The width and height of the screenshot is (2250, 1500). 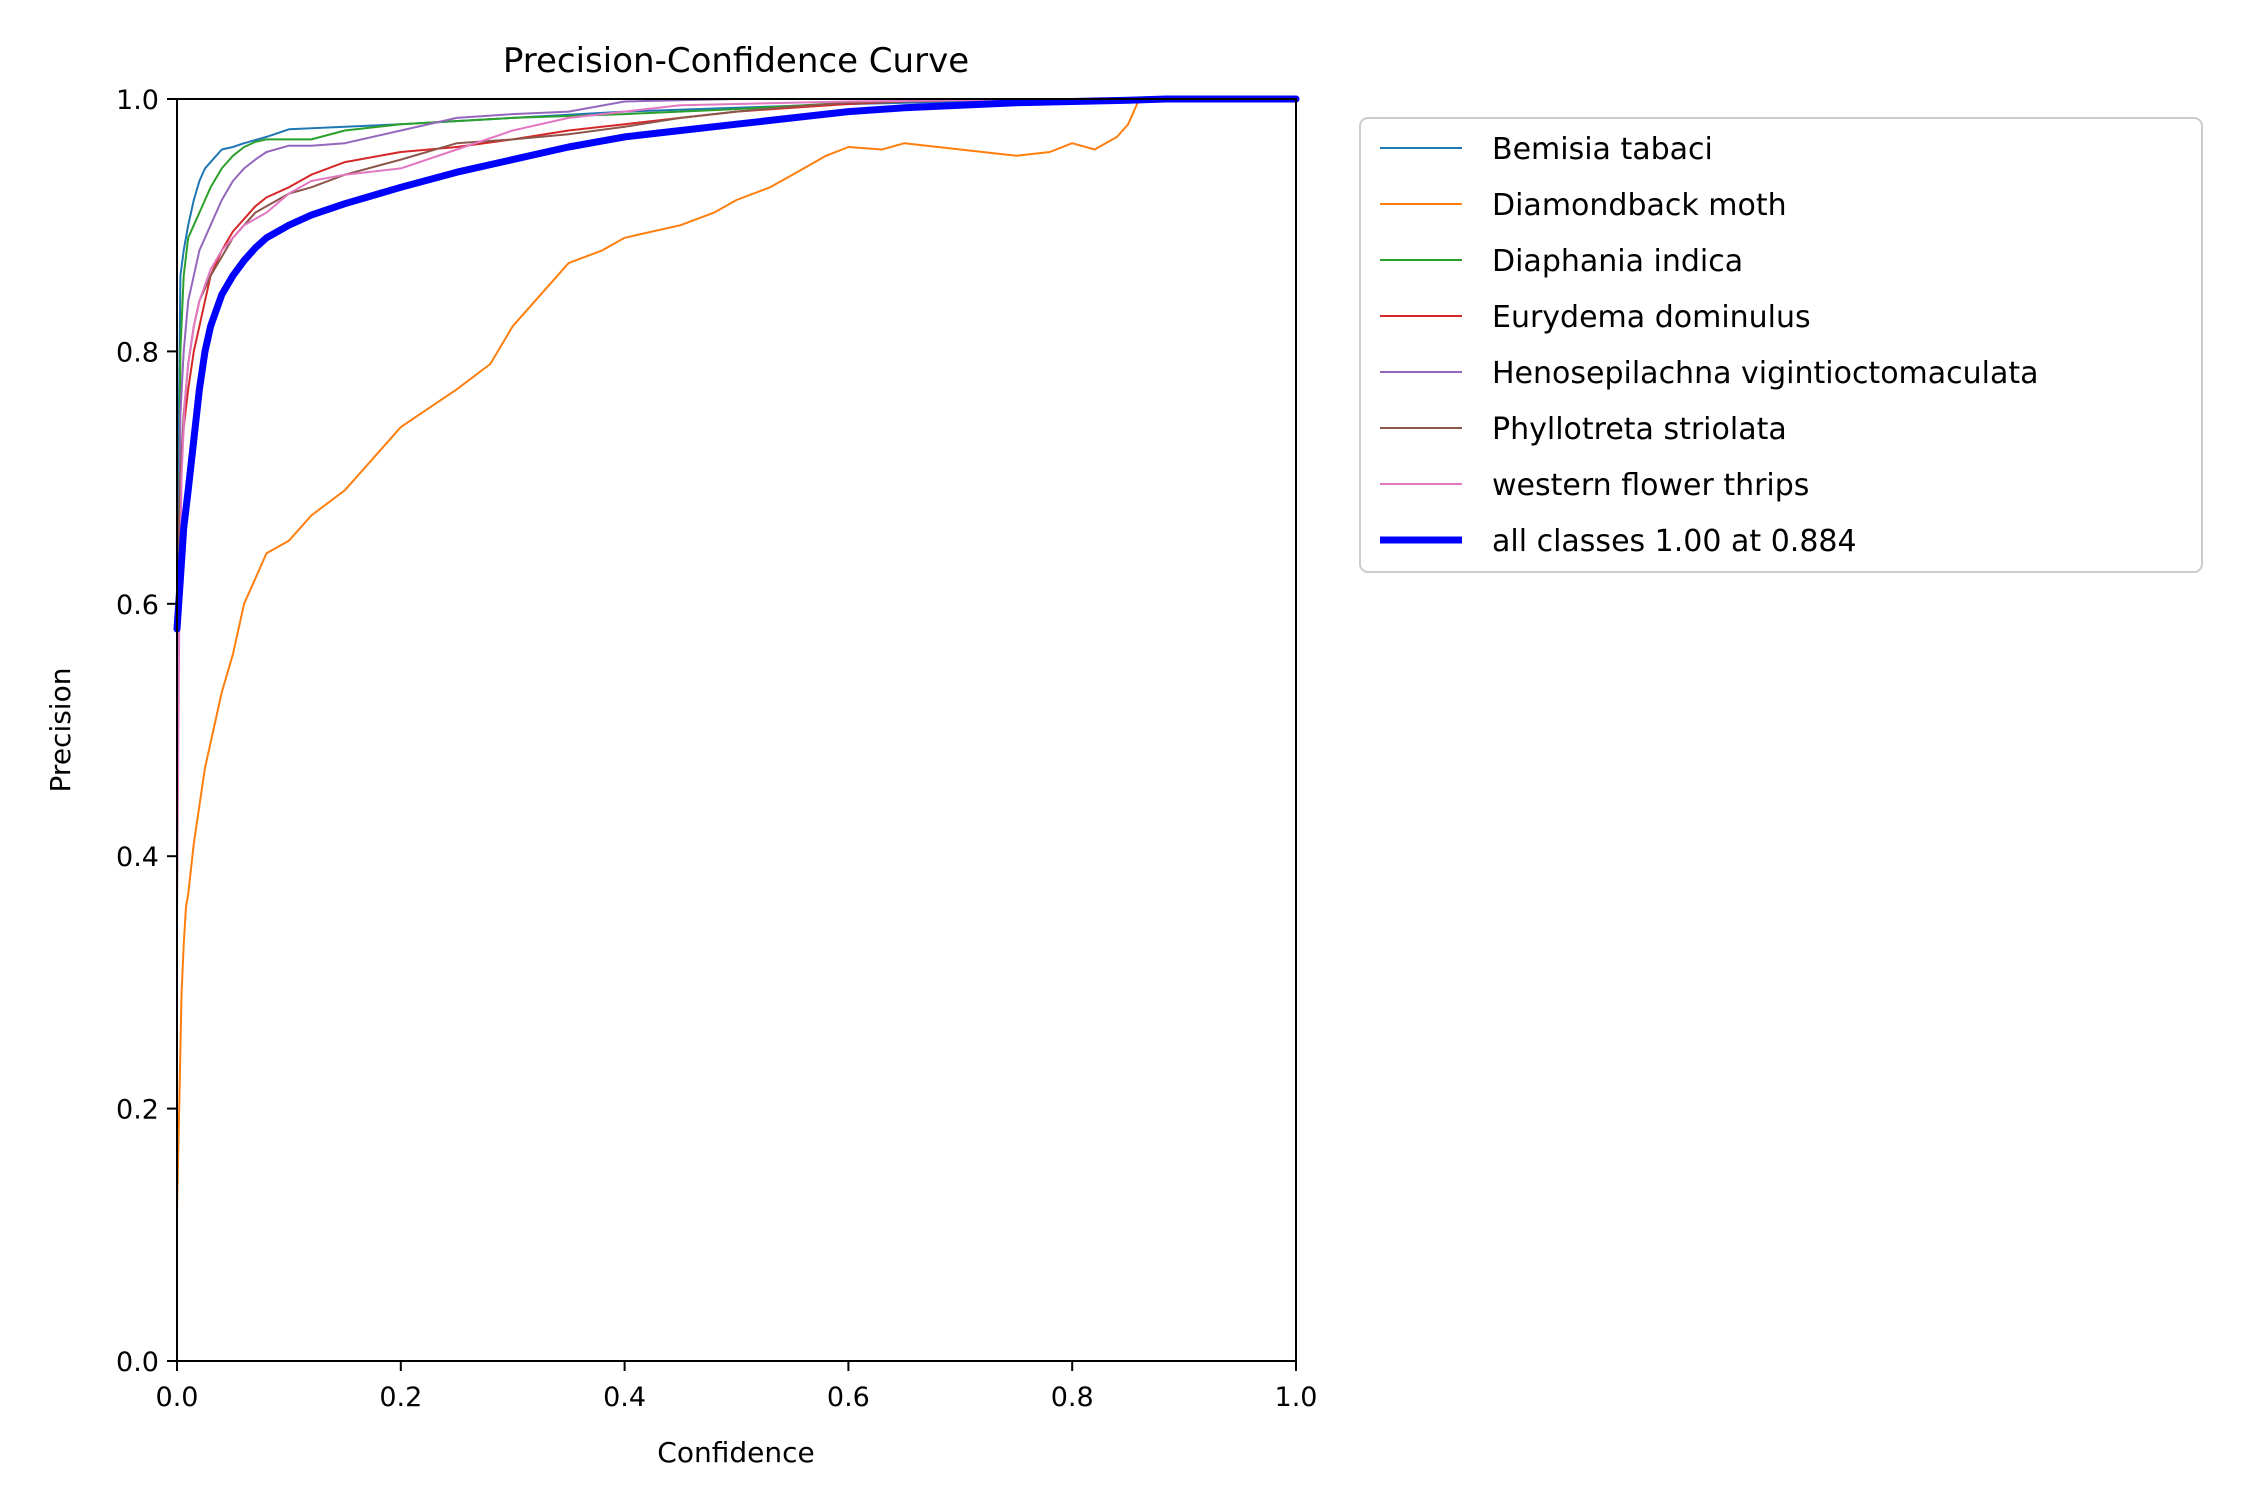 What do you see at coordinates (624, 1397) in the screenshot?
I see `x-tick-label: 0.4` at bounding box center [624, 1397].